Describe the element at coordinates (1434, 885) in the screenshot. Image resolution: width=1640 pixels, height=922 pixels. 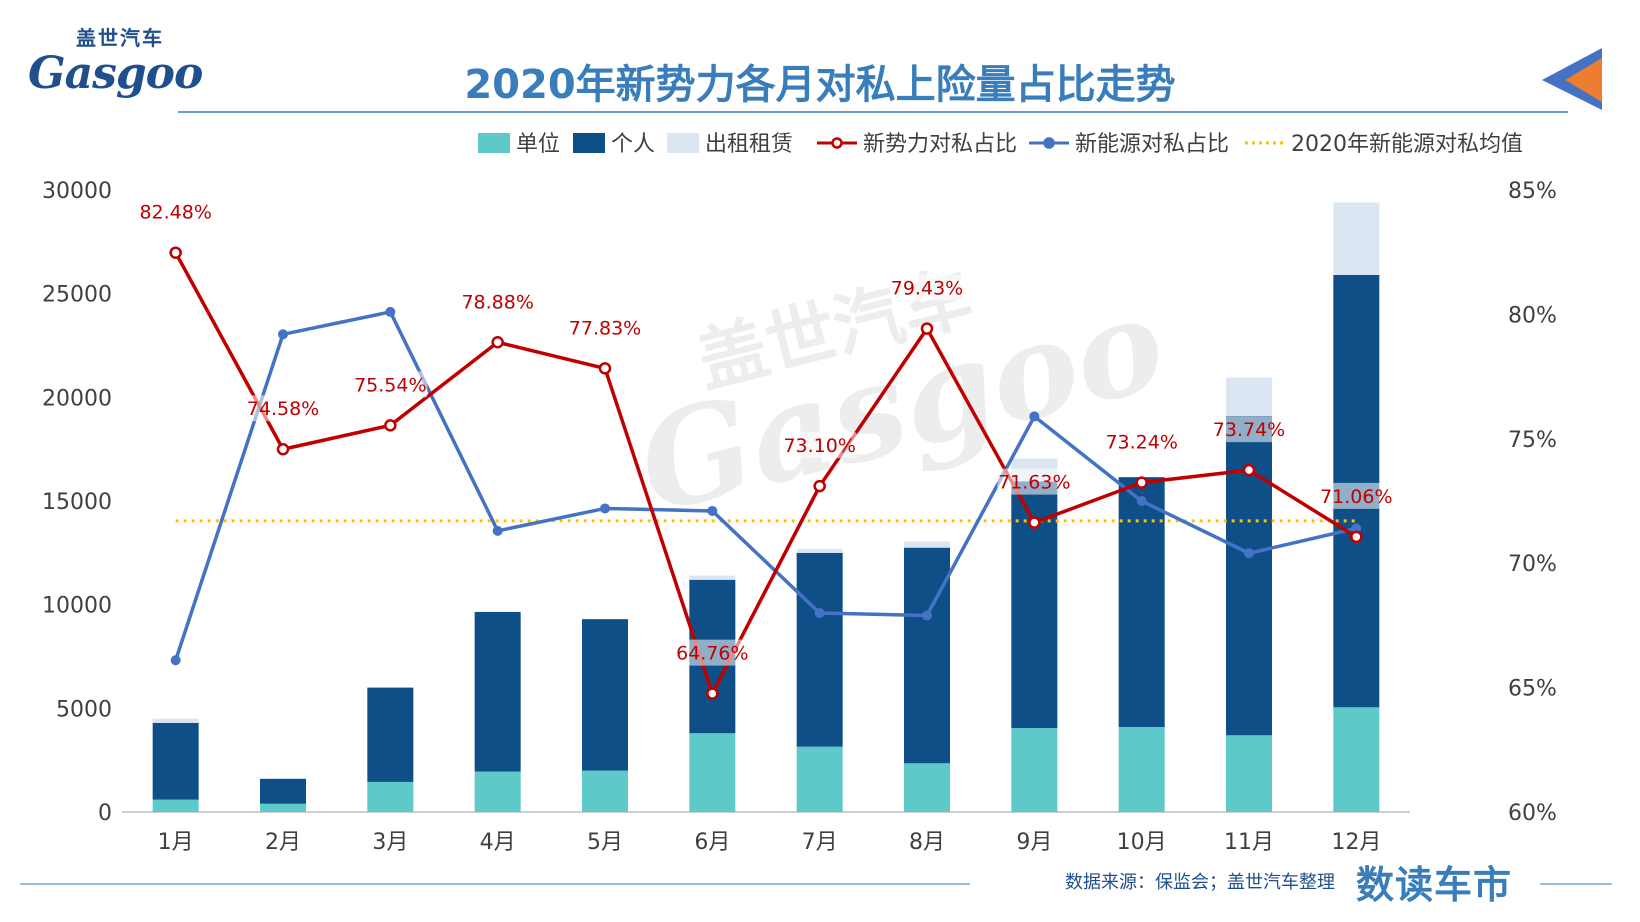
I see `brand-logo: 数读车市` at that location.